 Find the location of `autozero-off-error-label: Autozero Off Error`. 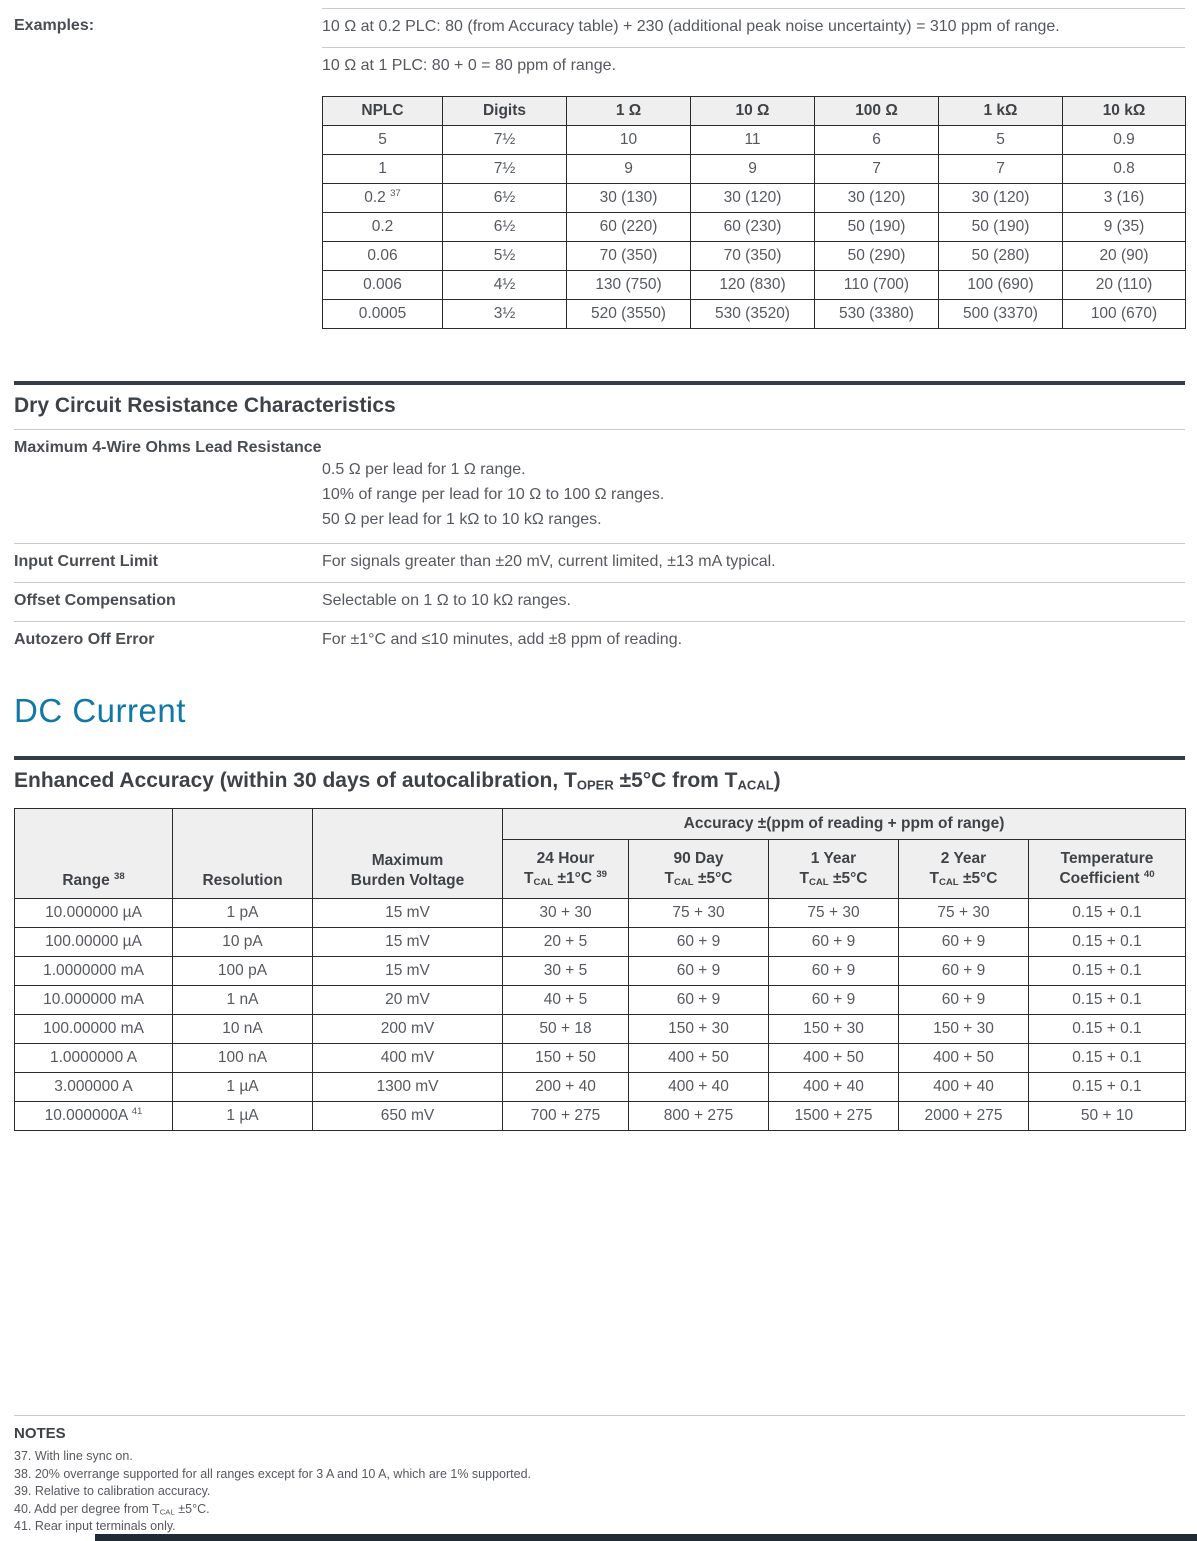

autozero-off-error-label: Autozero Off Error is located at coordinates (84, 639).